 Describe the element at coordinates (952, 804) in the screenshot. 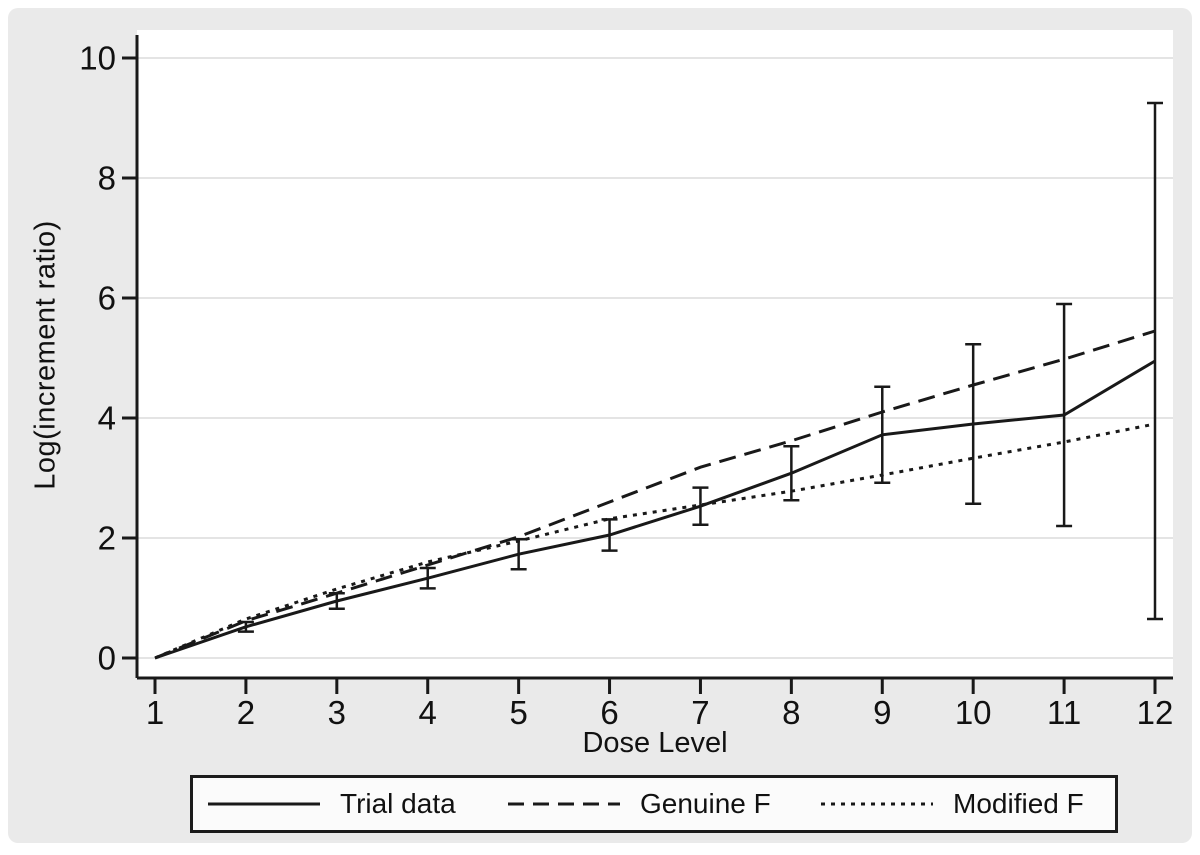

I see `legend-item-modified-f: Modified F` at that location.